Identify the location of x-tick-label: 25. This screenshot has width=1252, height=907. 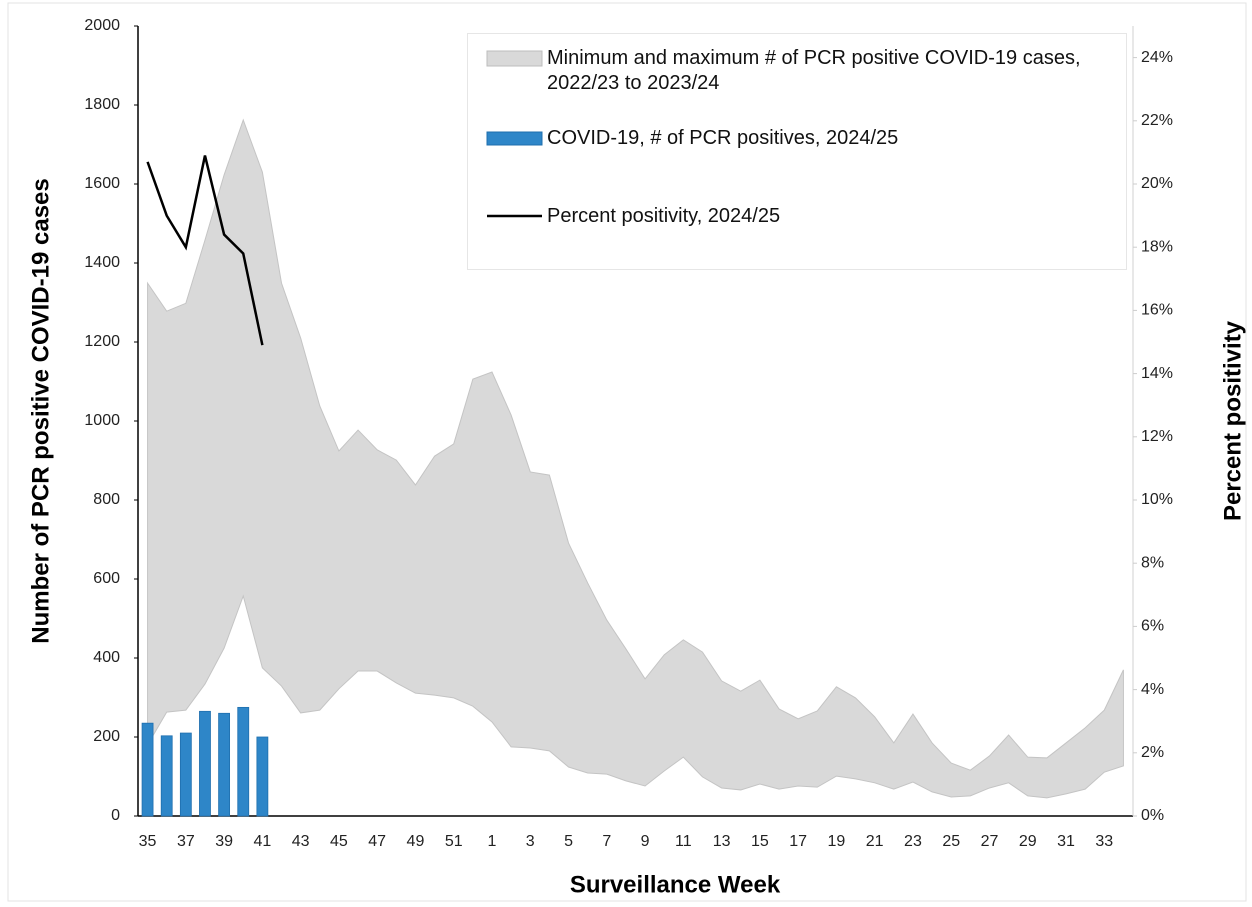
(951, 841).